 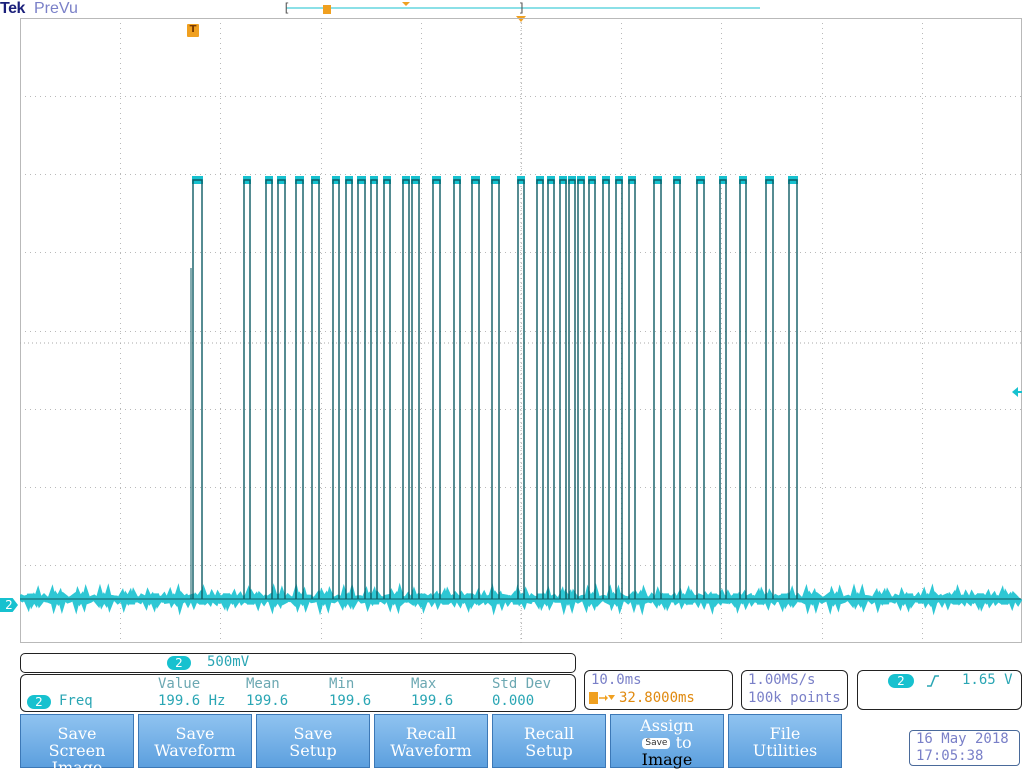 What do you see at coordinates (76, 701) in the screenshot?
I see `measurement-name: Freq` at bounding box center [76, 701].